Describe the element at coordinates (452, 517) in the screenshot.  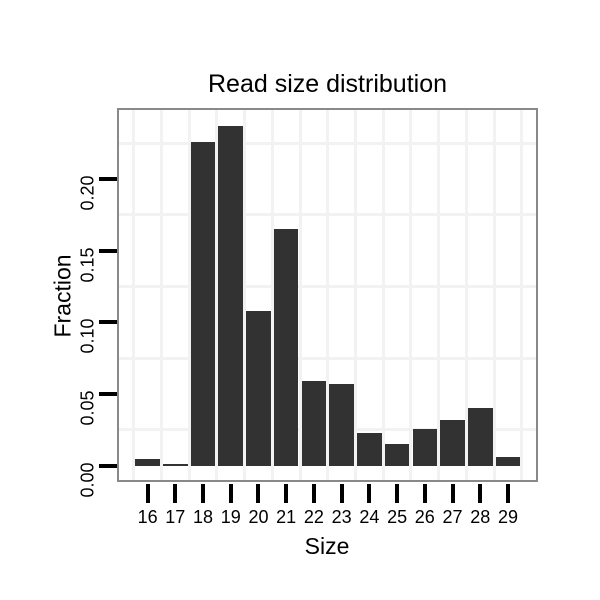
I see `x-tick-label: 27` at that location.